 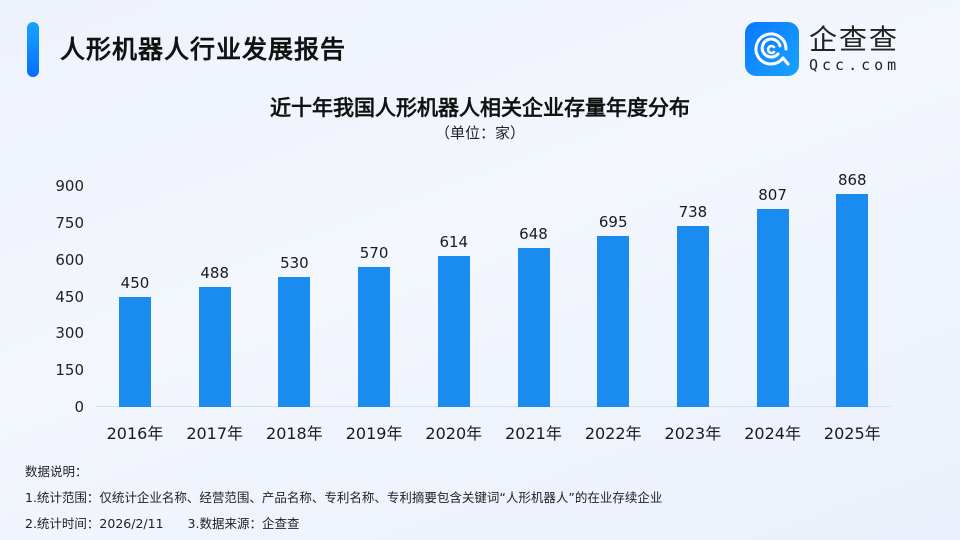 I want to click on notes-item-time: 2.统计时间：2026/2/11, so click(x=94, y=523).